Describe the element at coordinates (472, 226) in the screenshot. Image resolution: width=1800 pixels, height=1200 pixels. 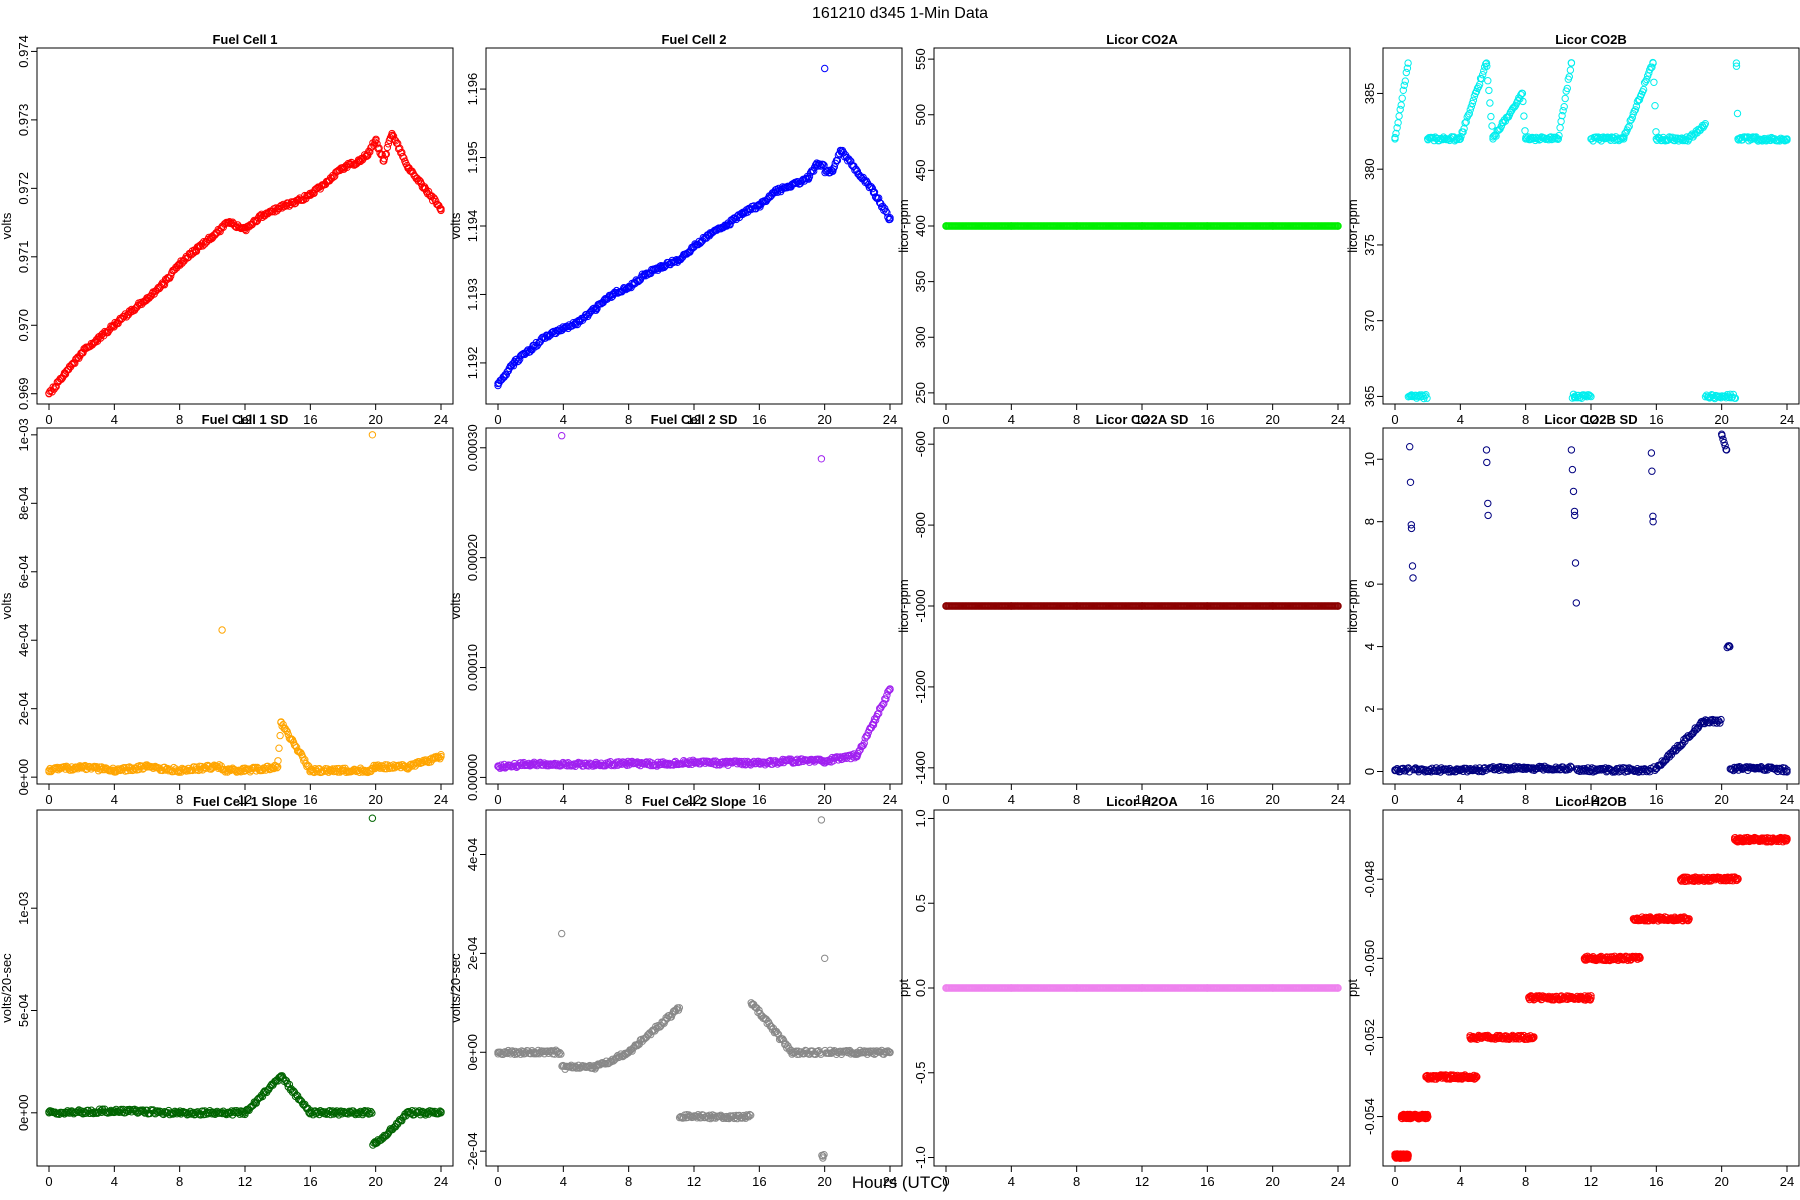
I see `y-tick-label: 1.194` at that location.